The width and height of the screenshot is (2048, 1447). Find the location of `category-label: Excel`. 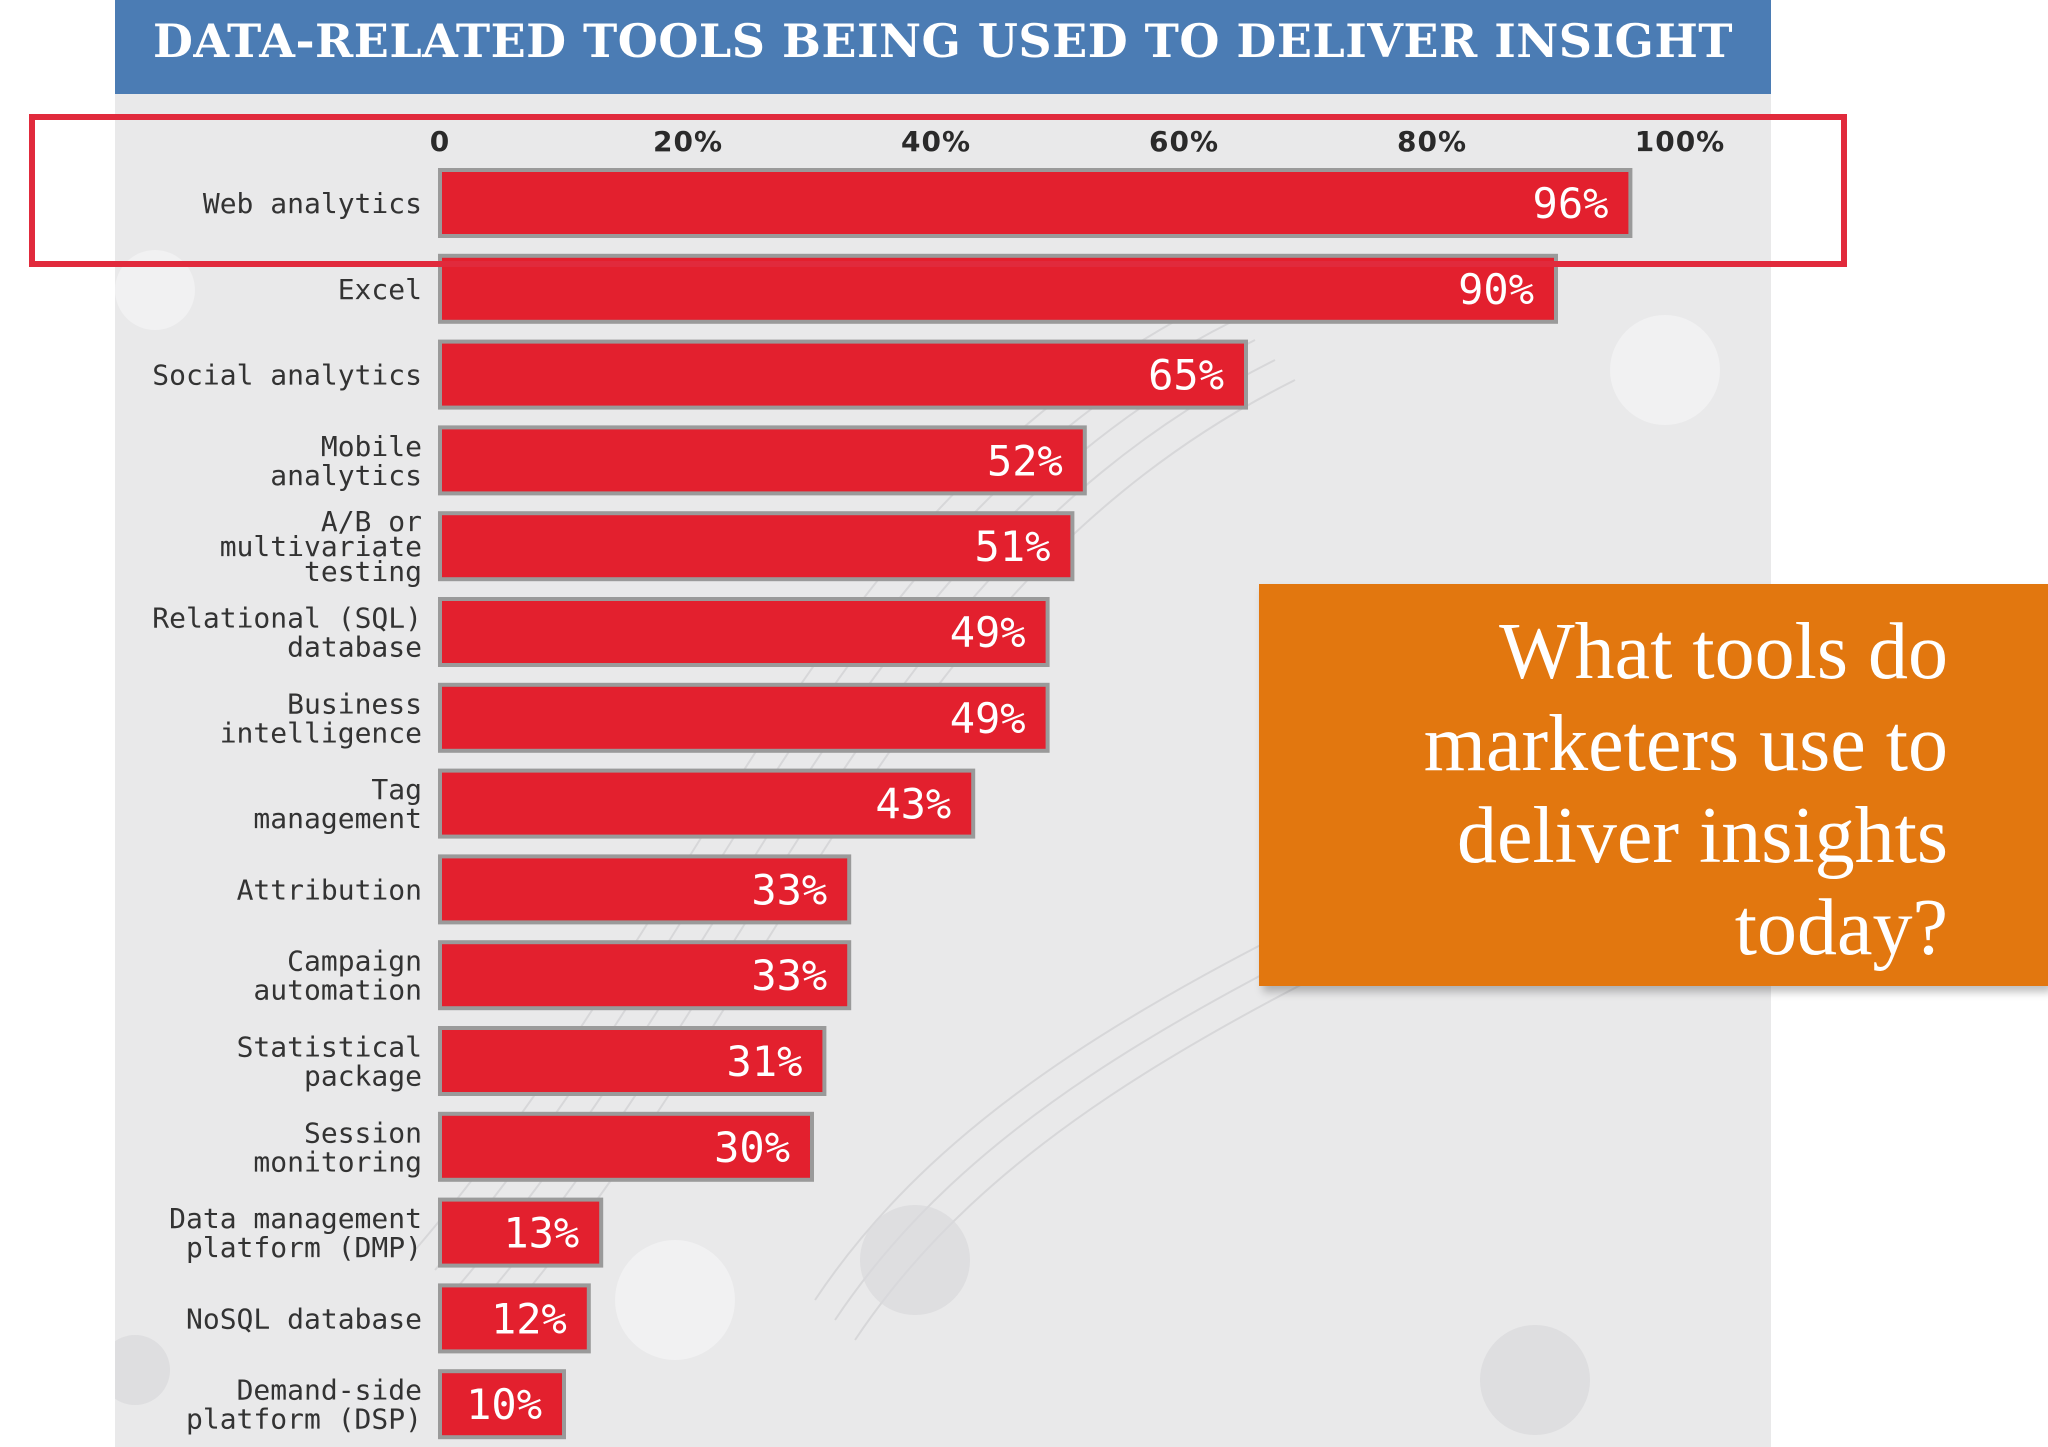

category-label: Excel is located at coordinates (380, 289).